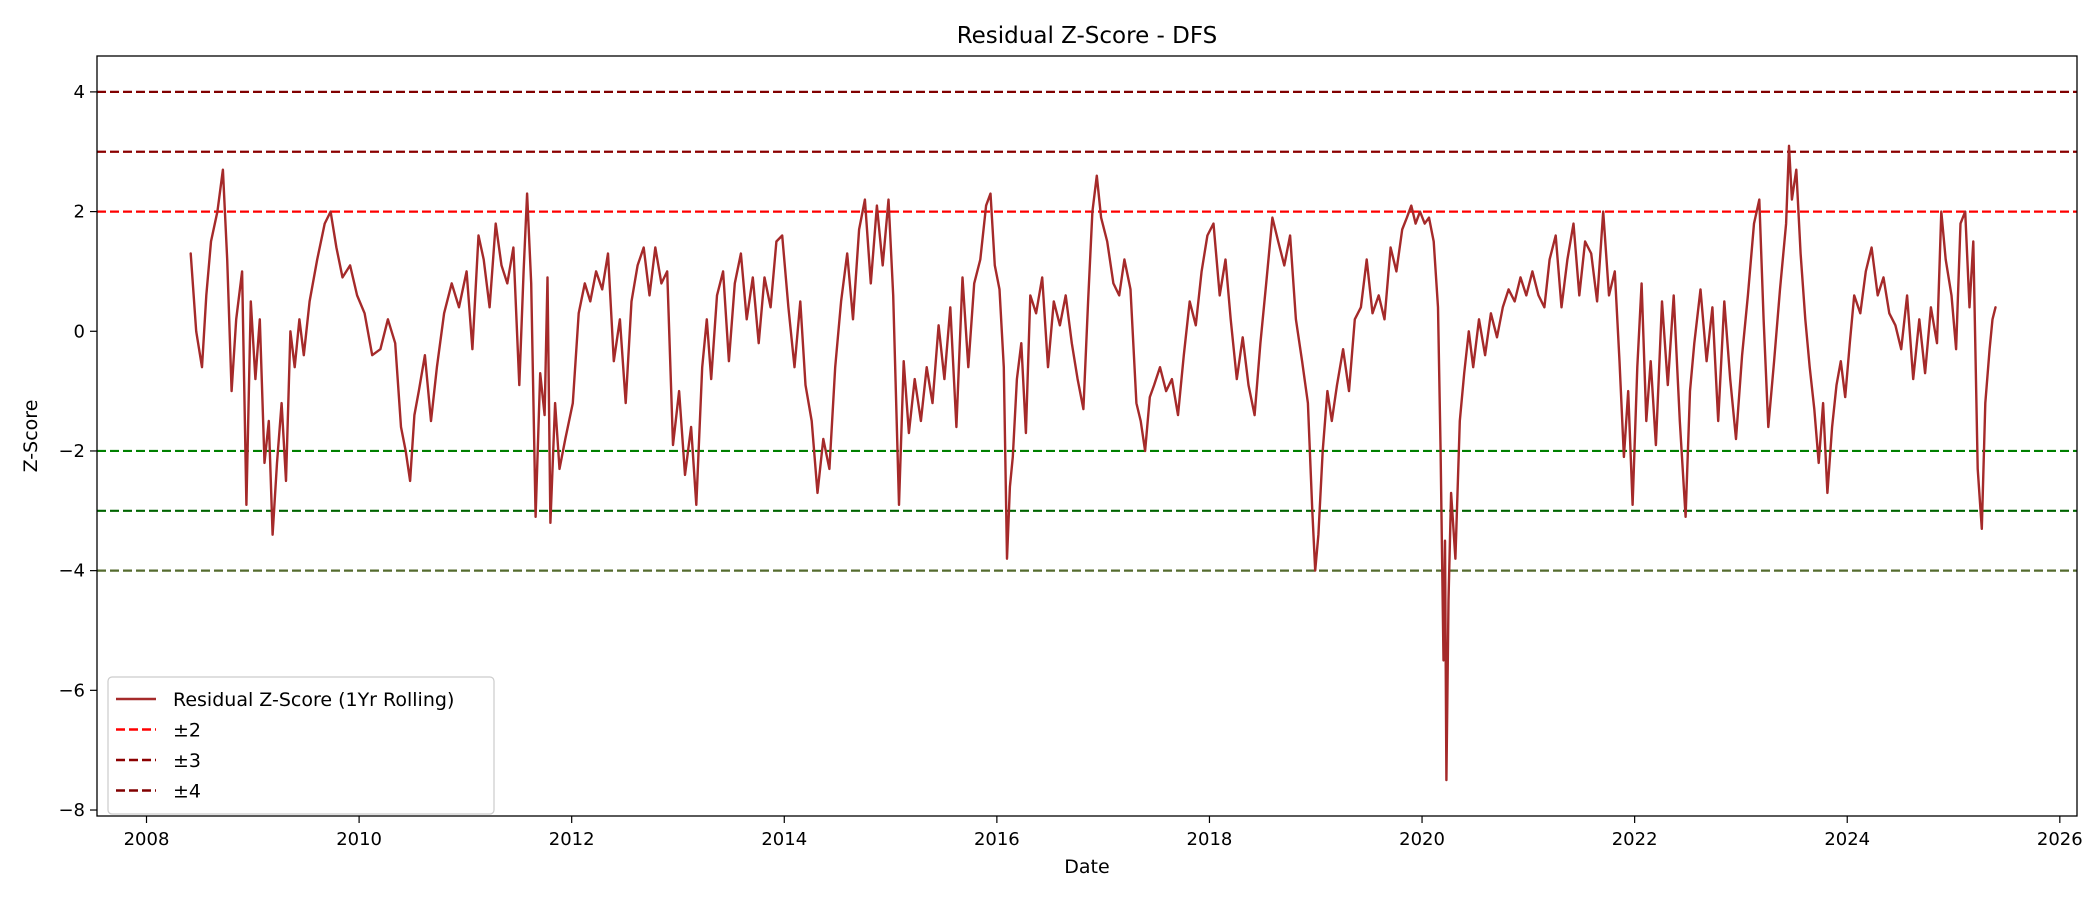 The width and height of the screenshot is (2100, 904). Describe the element at coordinates (1422, 839) in the screenshot. I see `x-tick-label: 2020` at that location.